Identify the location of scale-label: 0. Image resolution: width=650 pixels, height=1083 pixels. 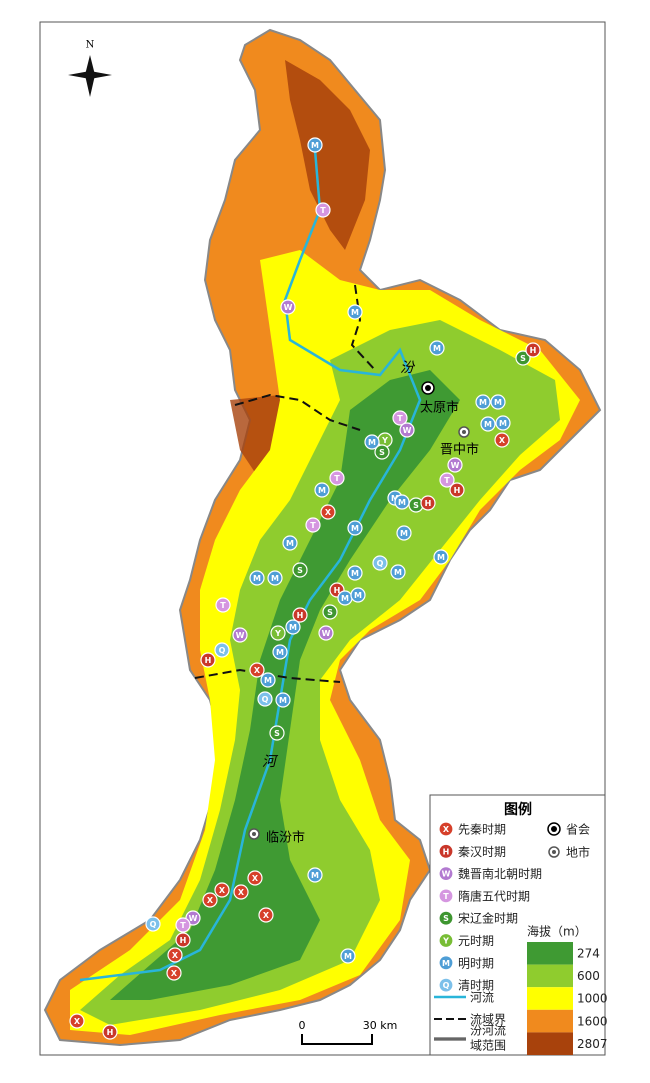
(302, 1025).